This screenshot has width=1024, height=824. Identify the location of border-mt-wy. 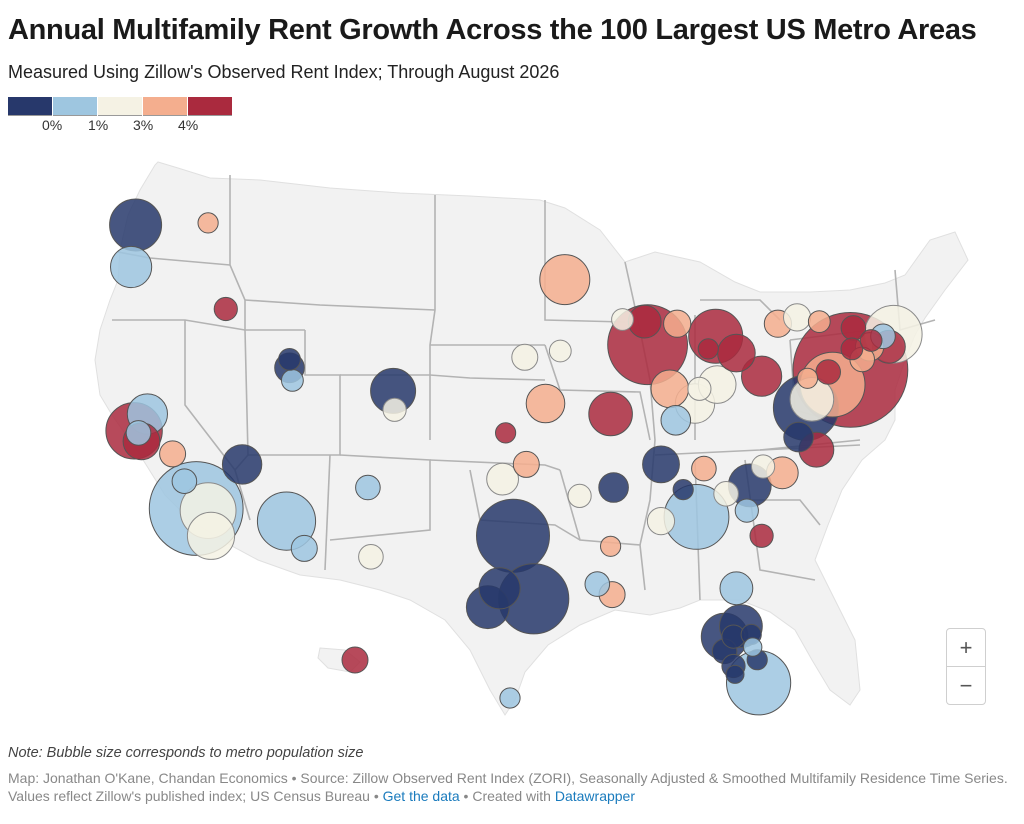
(340, 305).